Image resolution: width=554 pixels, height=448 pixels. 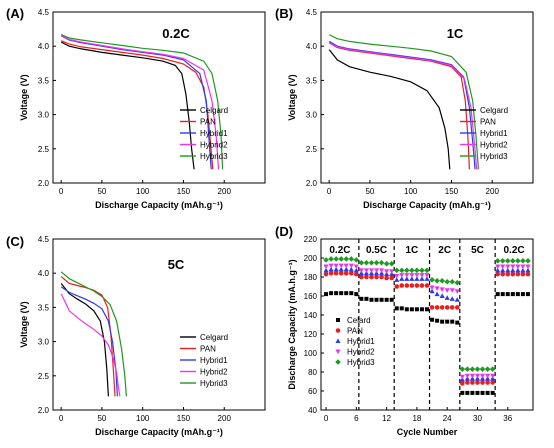 I want to click on series-line-celgard, so click(x=84, y=340).